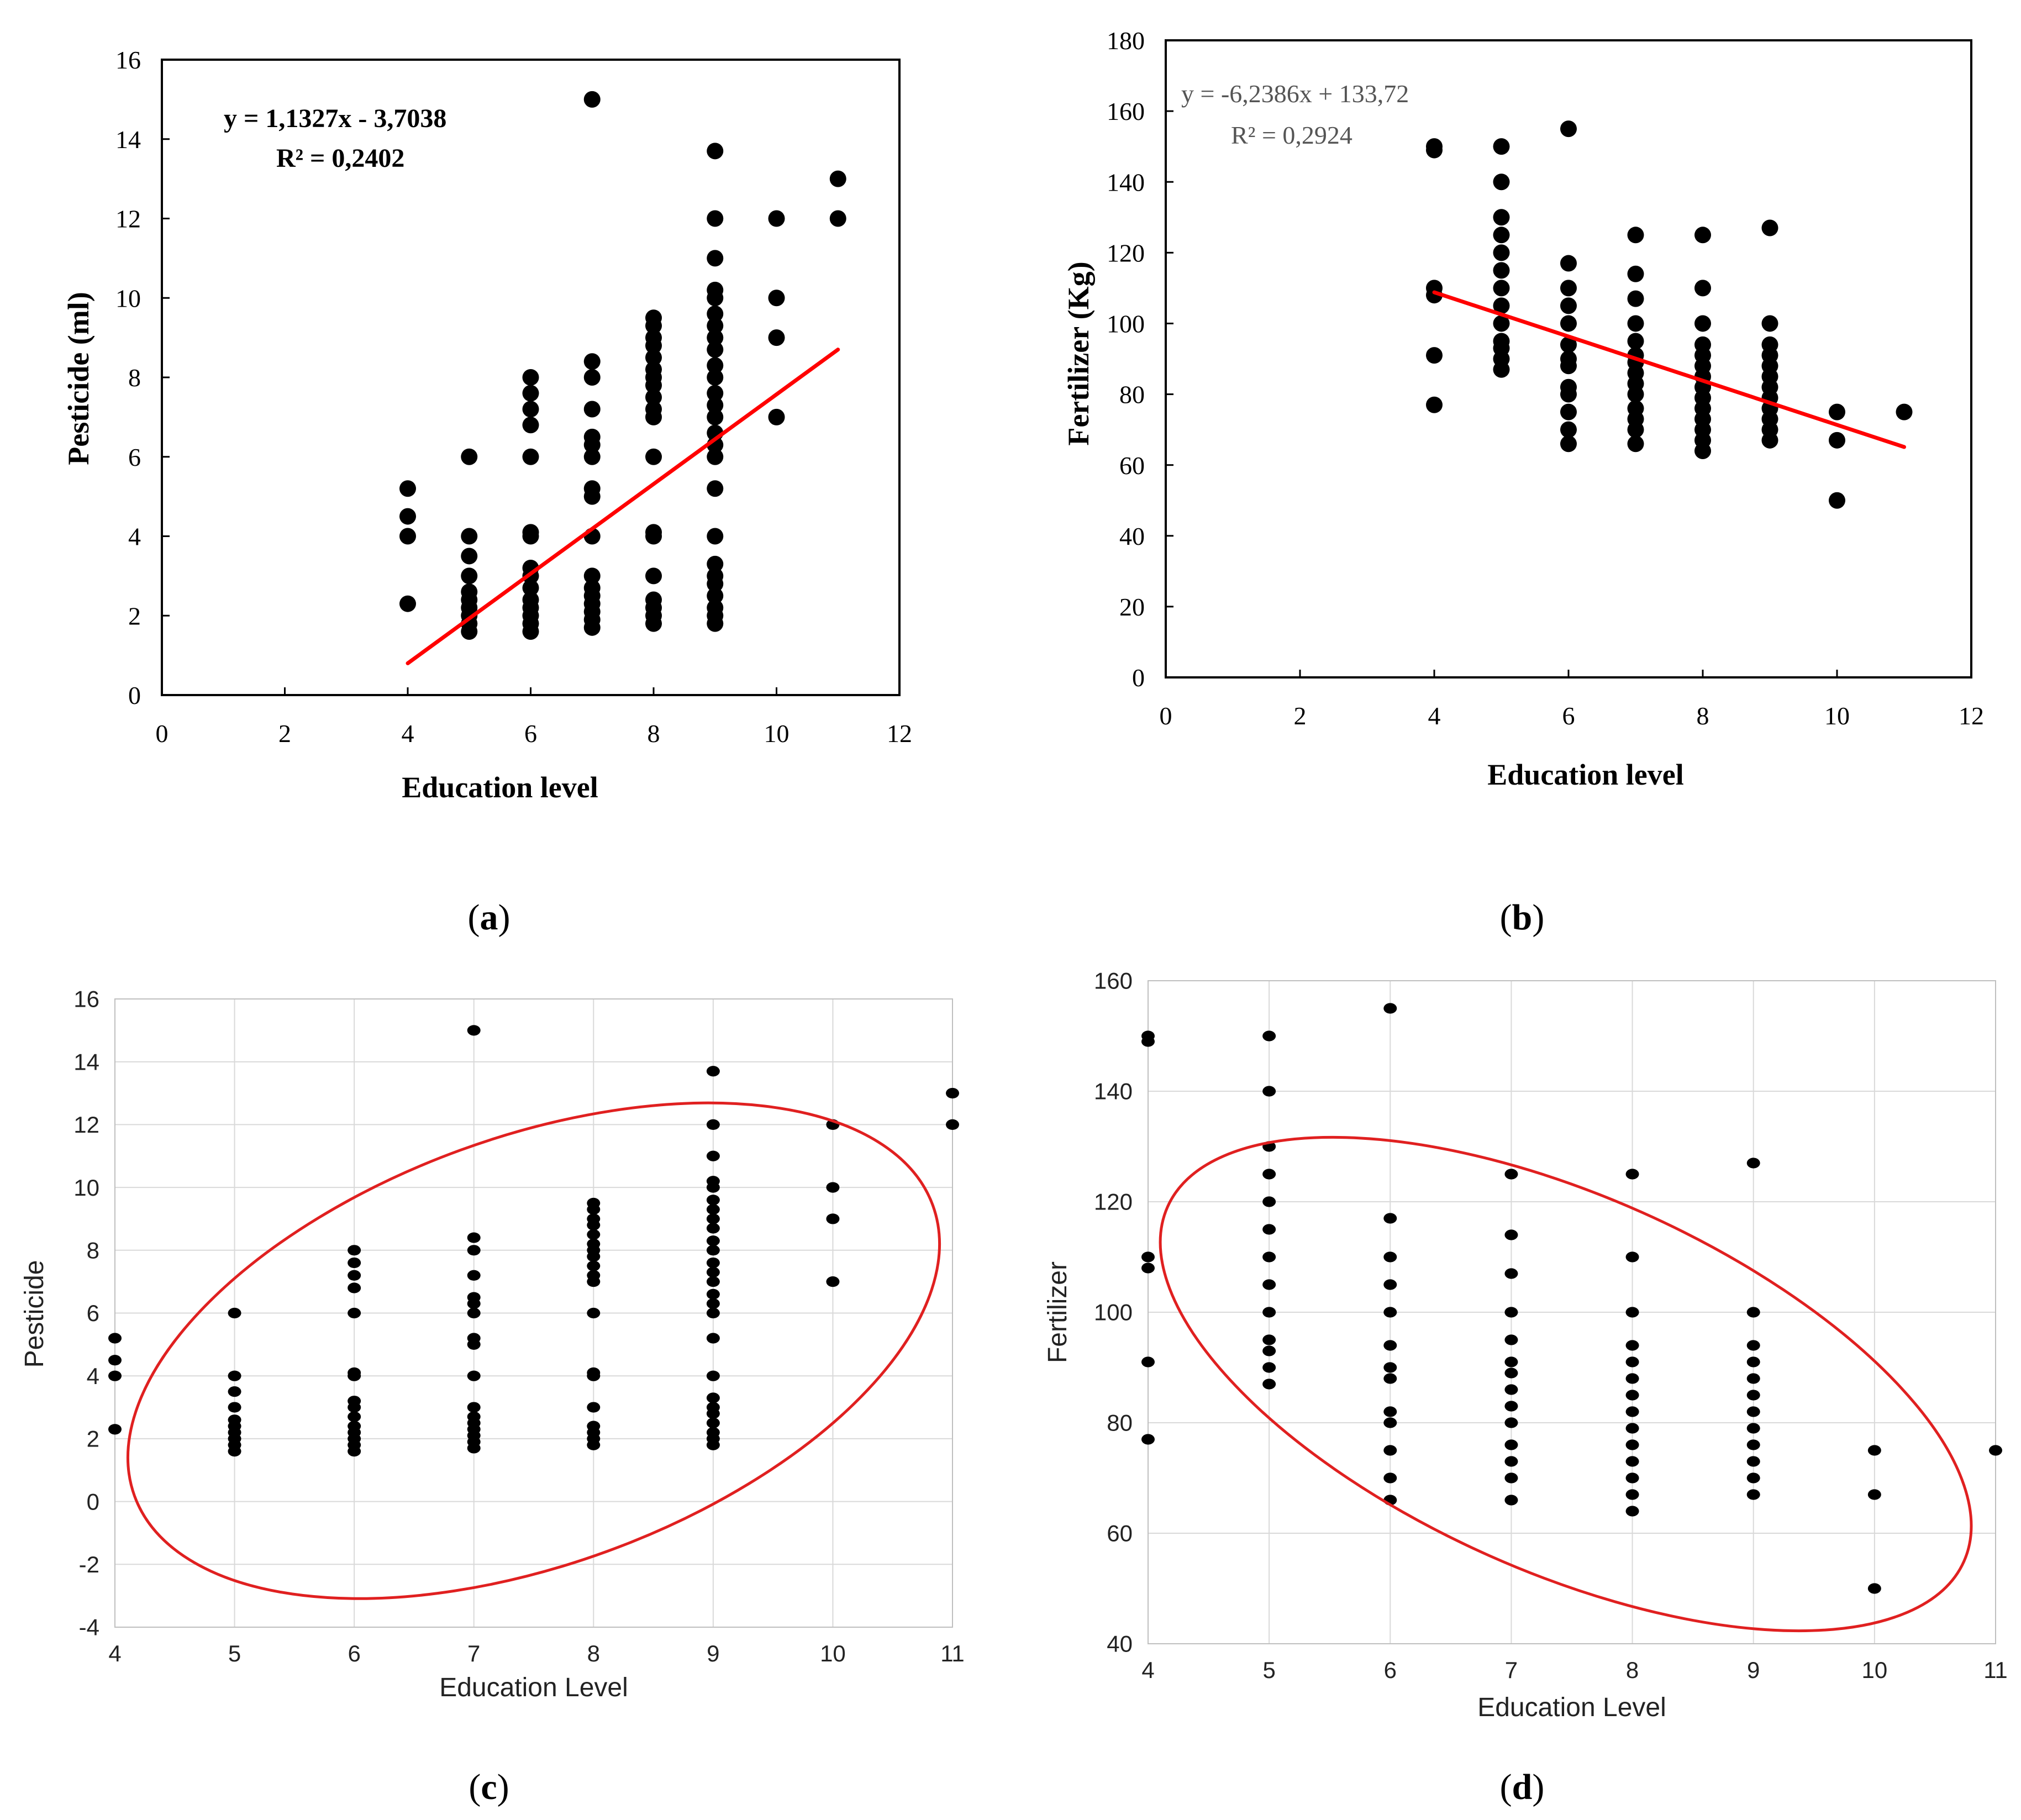  I want to click on x-tick-label: 12, so click(1972, 716).